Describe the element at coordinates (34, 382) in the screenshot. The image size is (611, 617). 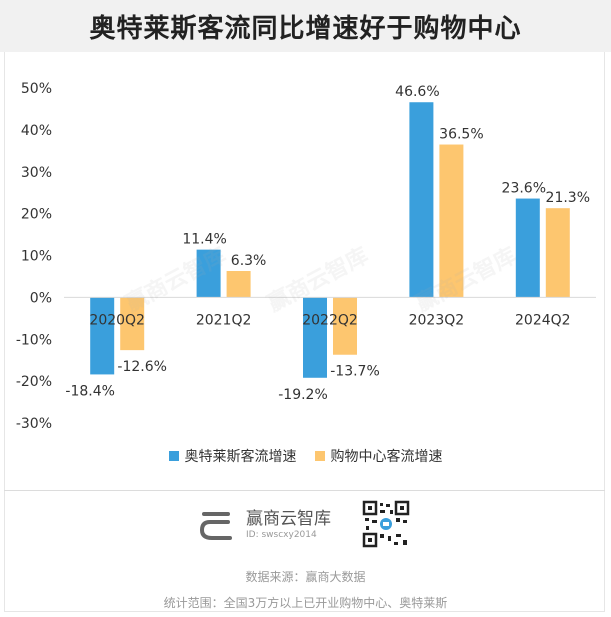
I see `y-tick-label: -20%` at that location.